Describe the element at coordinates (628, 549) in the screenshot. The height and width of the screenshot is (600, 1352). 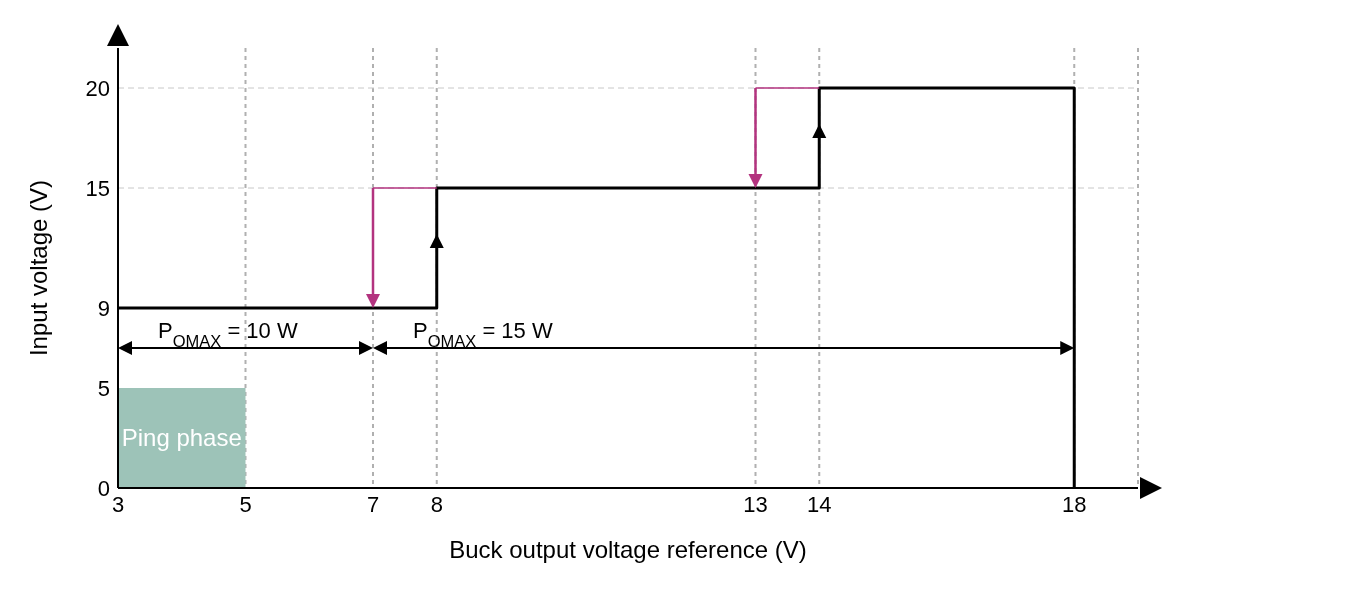
I see `x-axis-title: Buck output voltage reference (V)` at that location.